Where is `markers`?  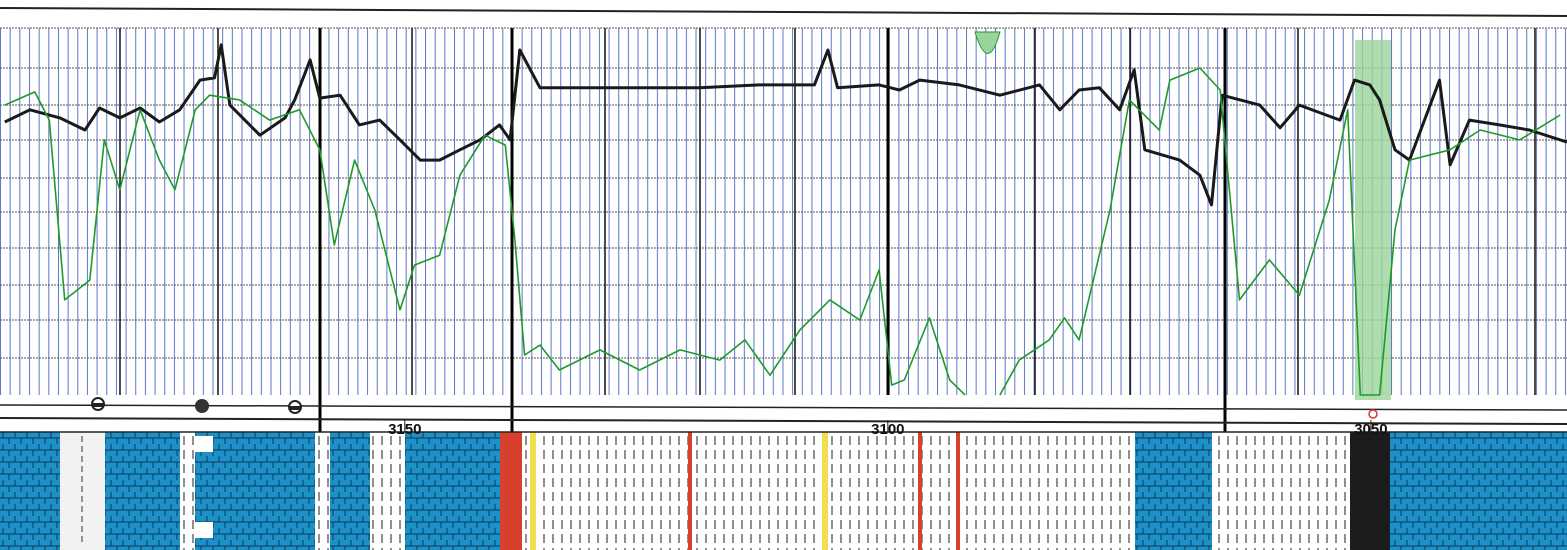 markers is located at coordinates (734, 408).